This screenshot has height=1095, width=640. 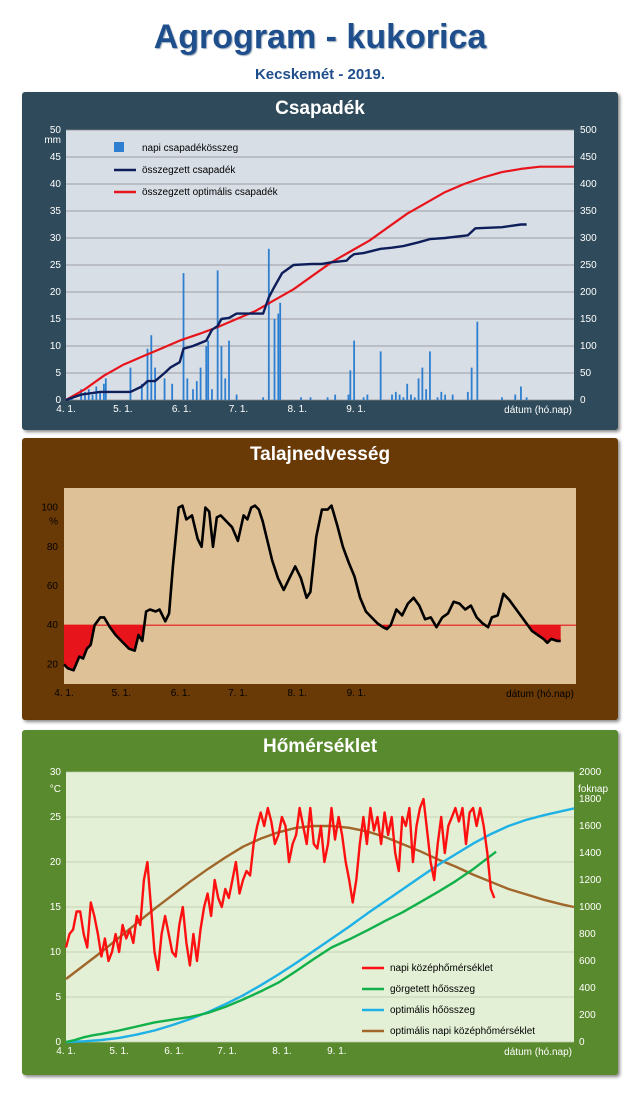 I want to click on soil-moisture-line, so click(x=312, y=588).